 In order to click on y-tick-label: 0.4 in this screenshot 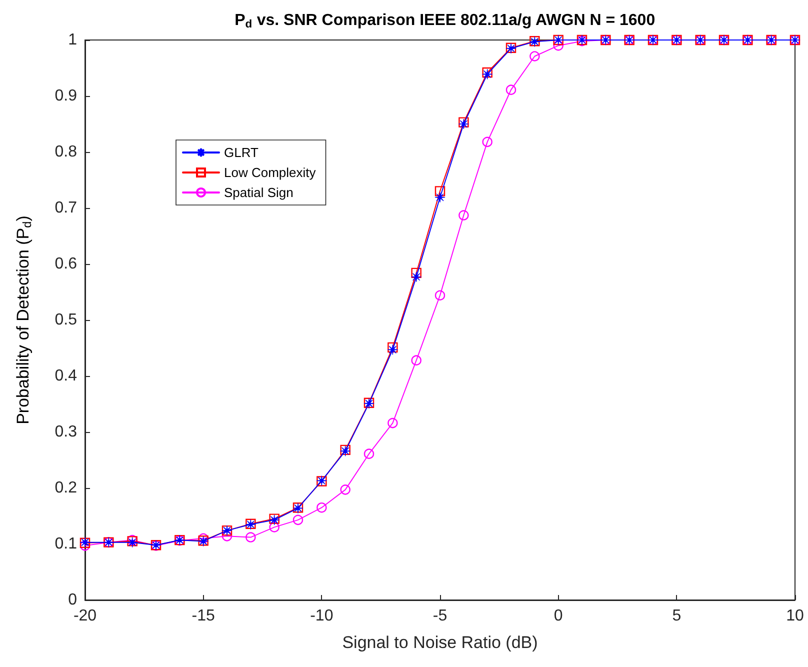, I will do `click(66, 376)`.